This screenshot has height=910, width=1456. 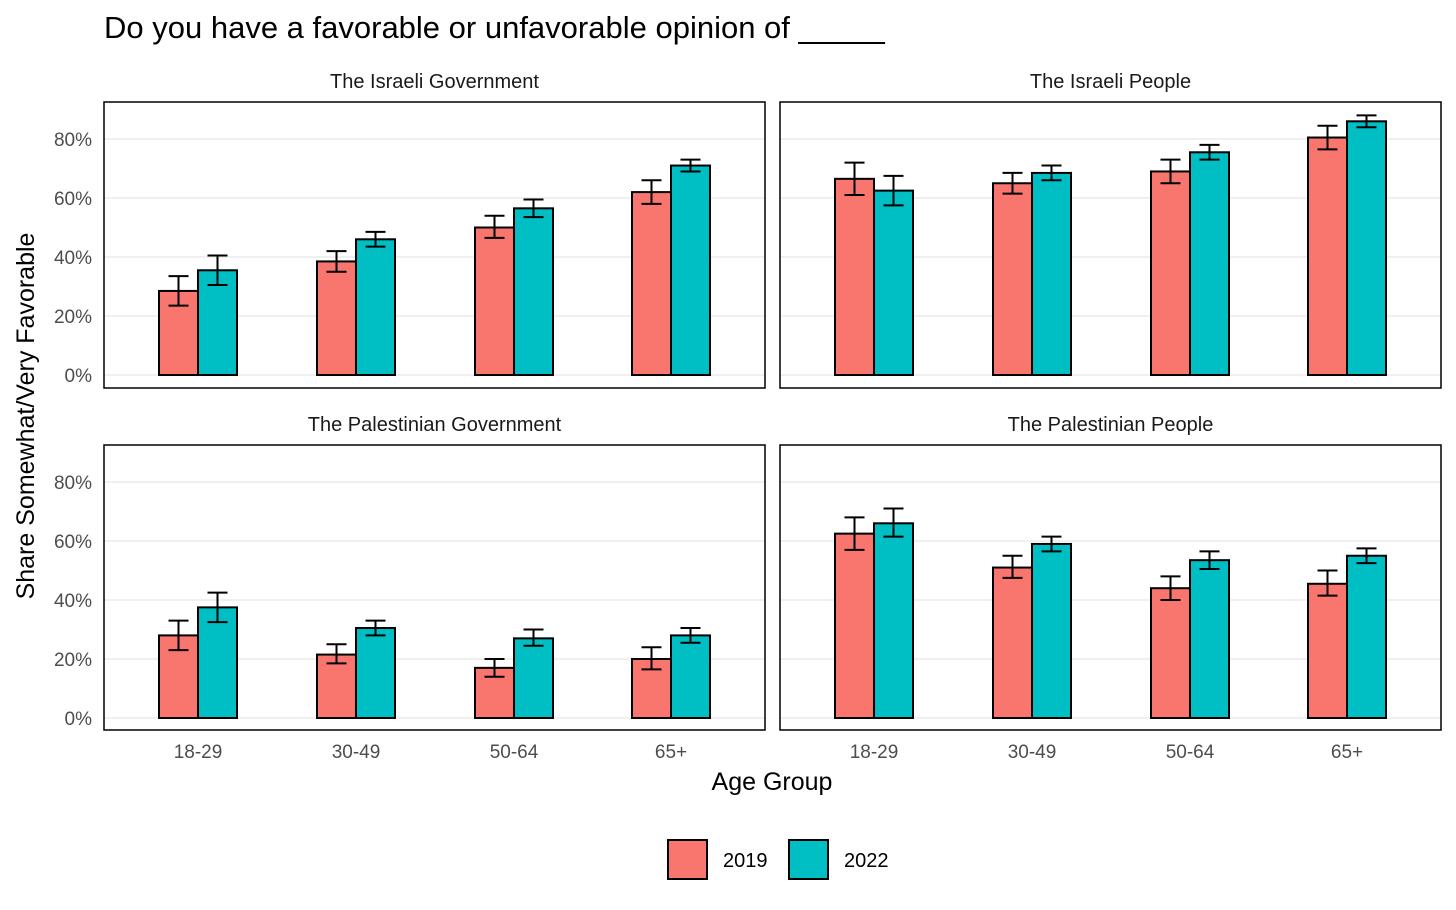 I want to click on facet-title: The Israeli Government, so click(x=434, y=82).